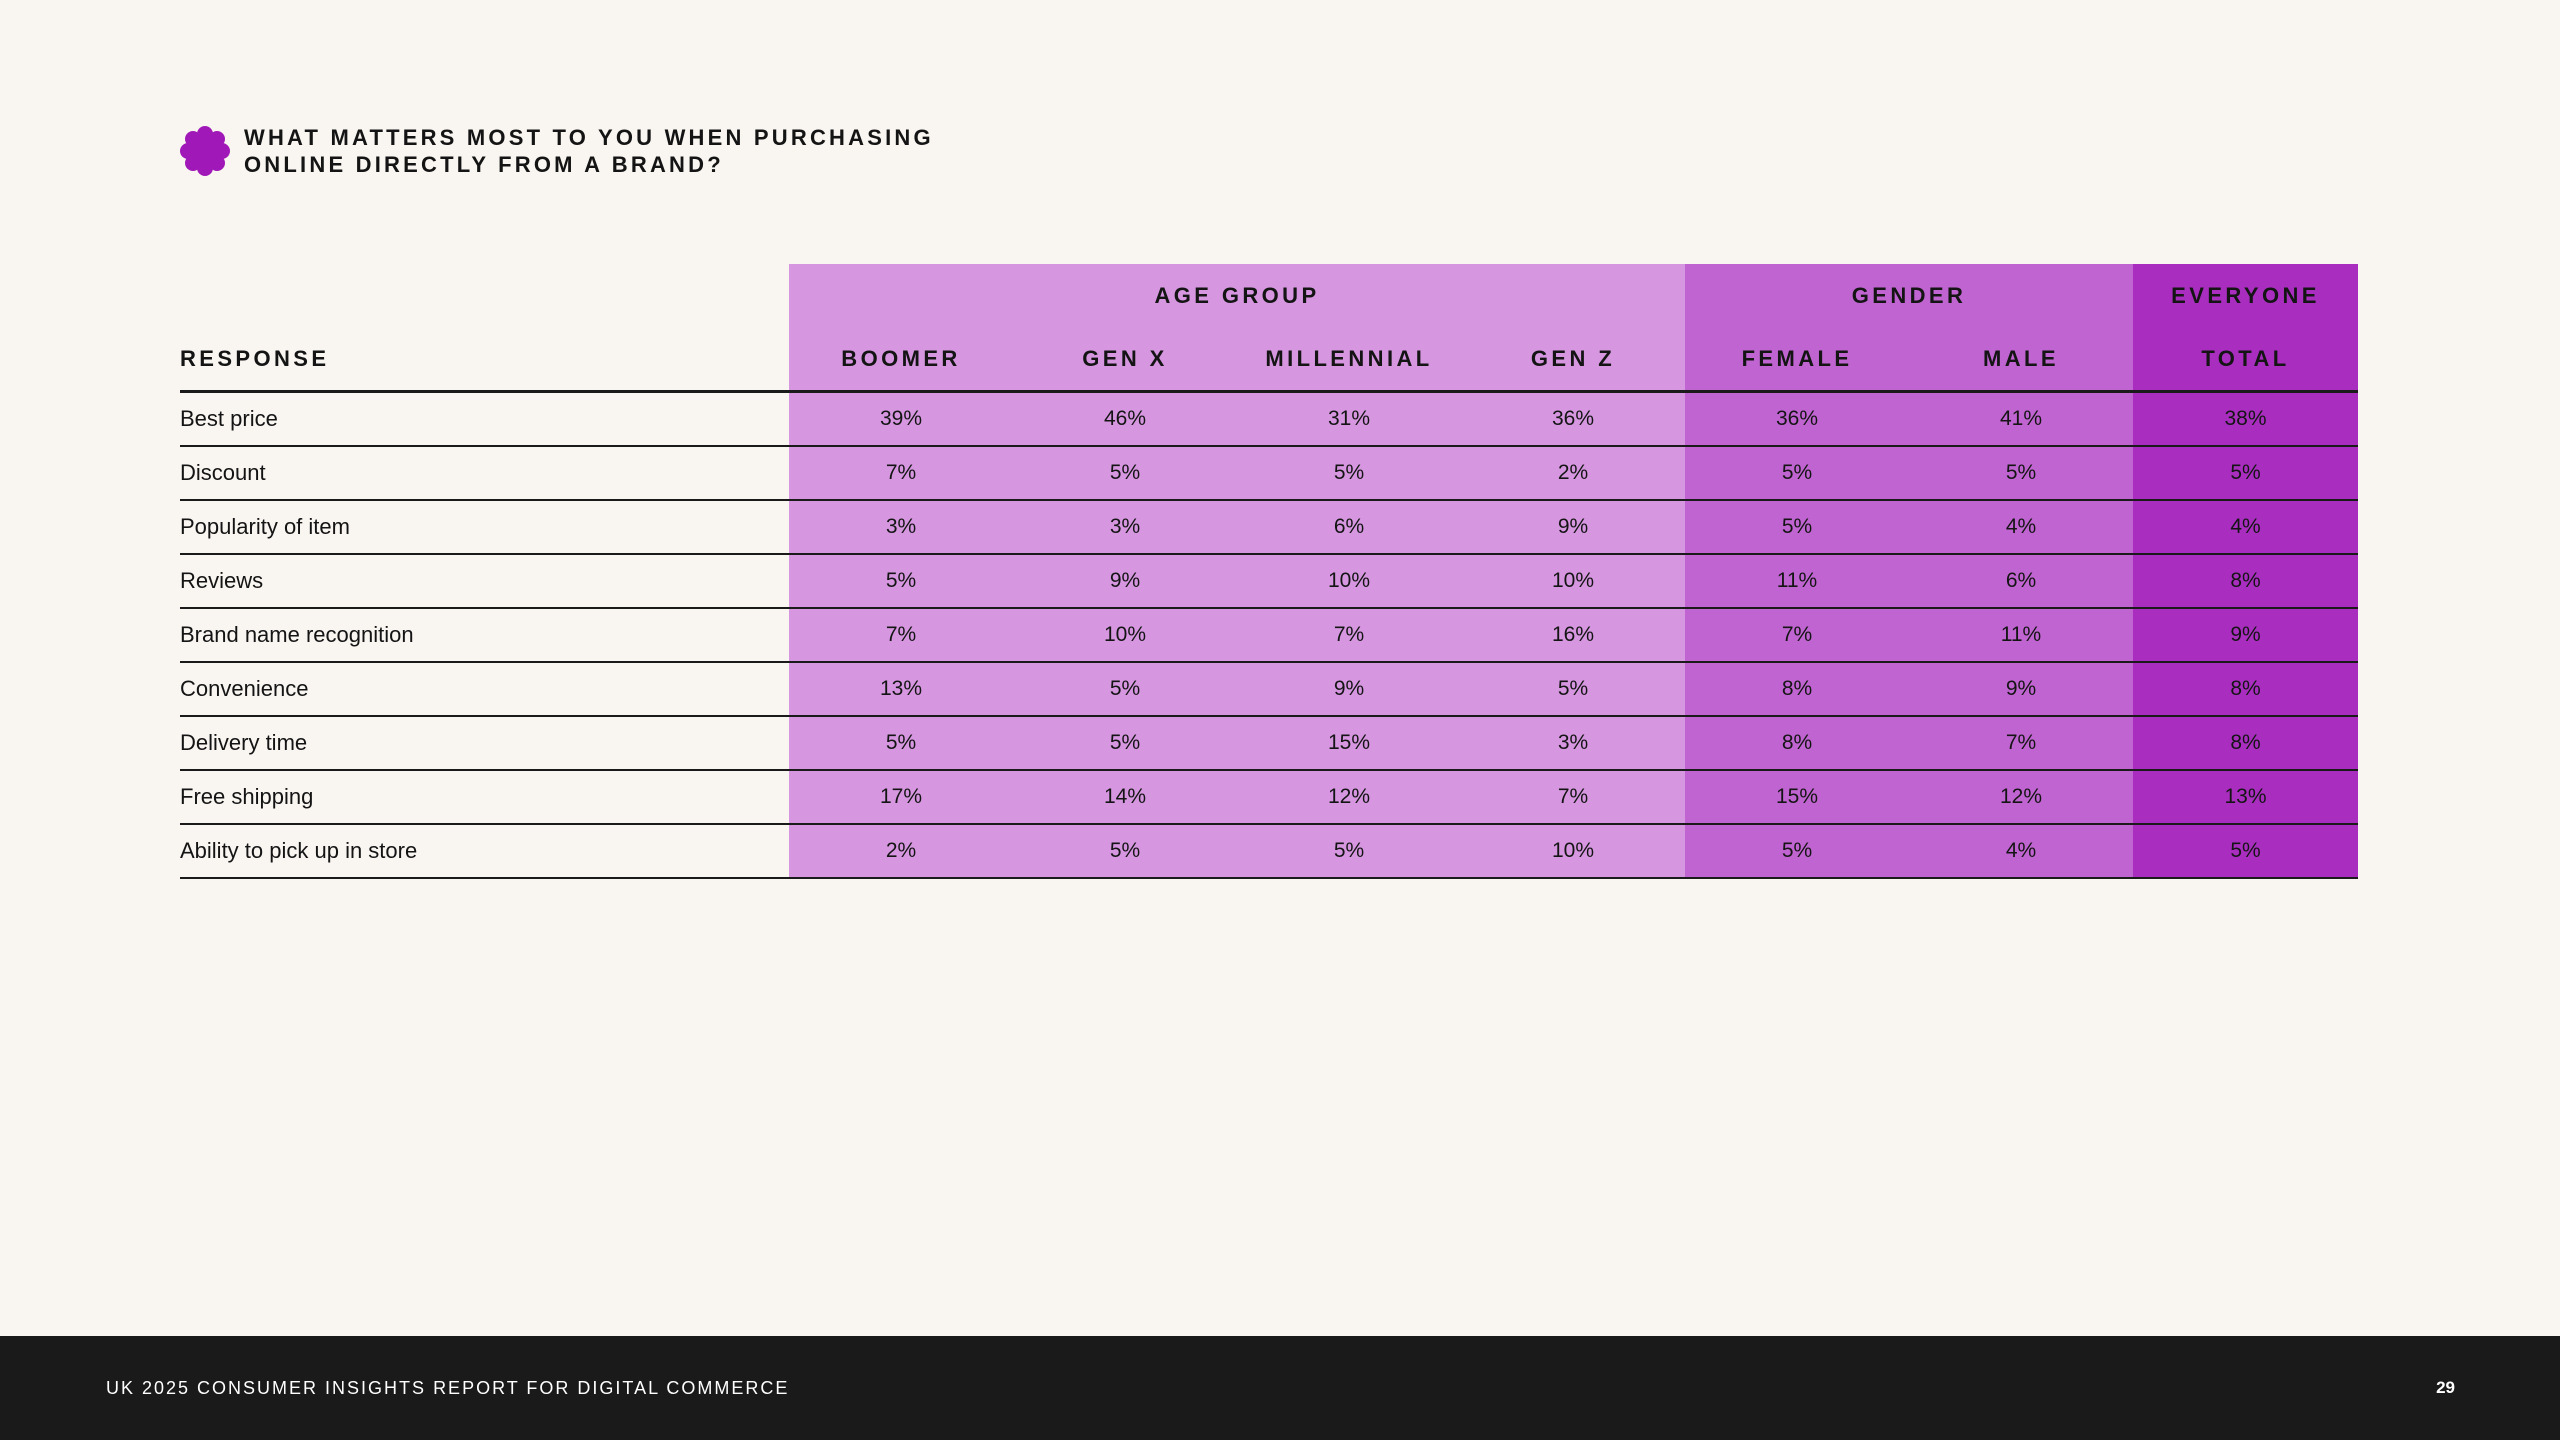  What do you see at coordinates (1125, 419) in the screenshot?
I see `cell-genx: 46%` at bounding box center [1125, 419].